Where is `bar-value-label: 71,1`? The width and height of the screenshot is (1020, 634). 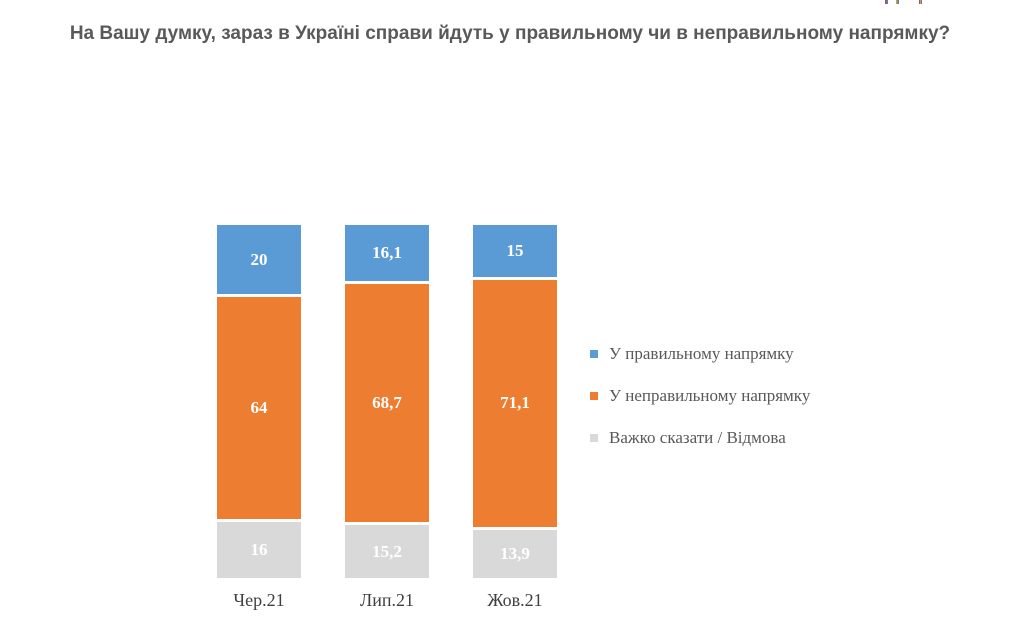 bar-value-label: 71,1 is located at coordinates (515, 403).